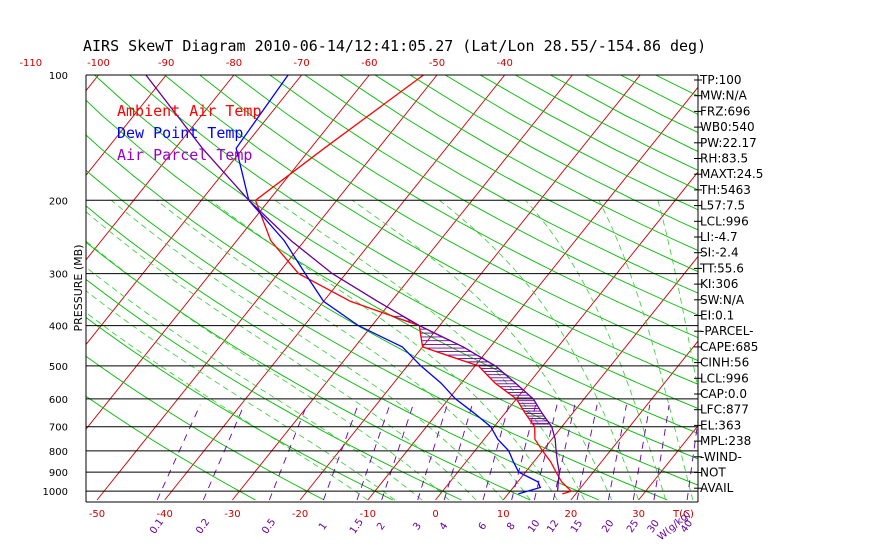 The image size is (870, 560). Describe the element at coordinates (713, 473) in the screenshot. I see `stat-label: NOT` at that location.